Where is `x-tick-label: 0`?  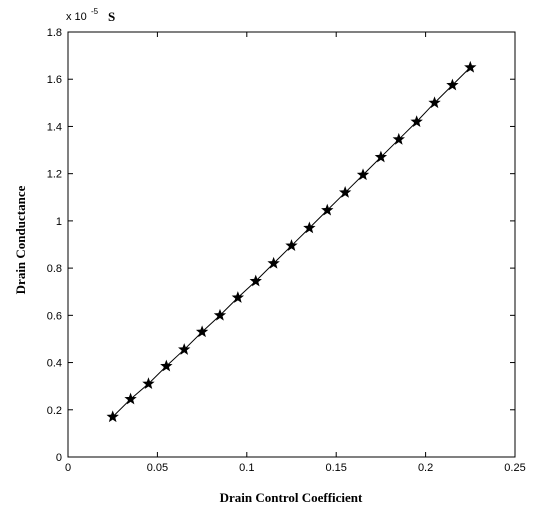 x-tick-label: 0 is located at coordinates (68, 468).